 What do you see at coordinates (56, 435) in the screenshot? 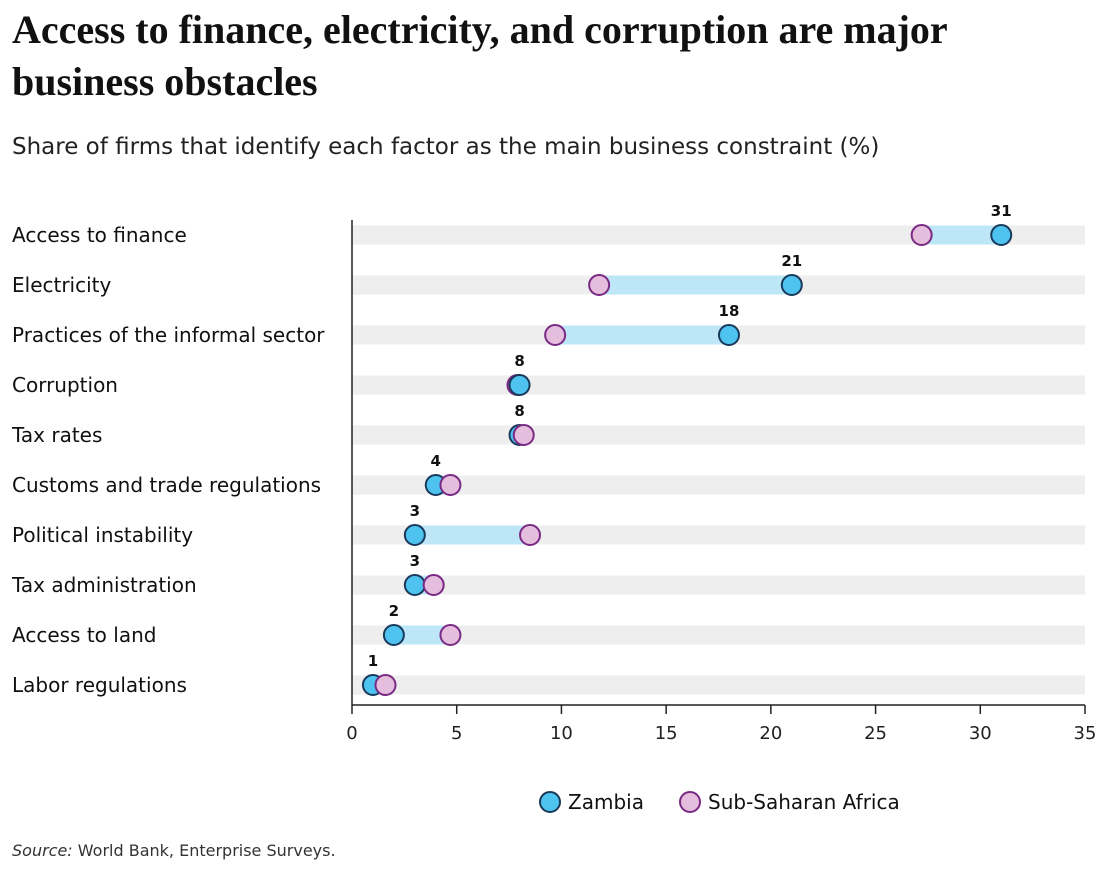
I see `category-label: Tax rates` at bounding box center [56, 435].